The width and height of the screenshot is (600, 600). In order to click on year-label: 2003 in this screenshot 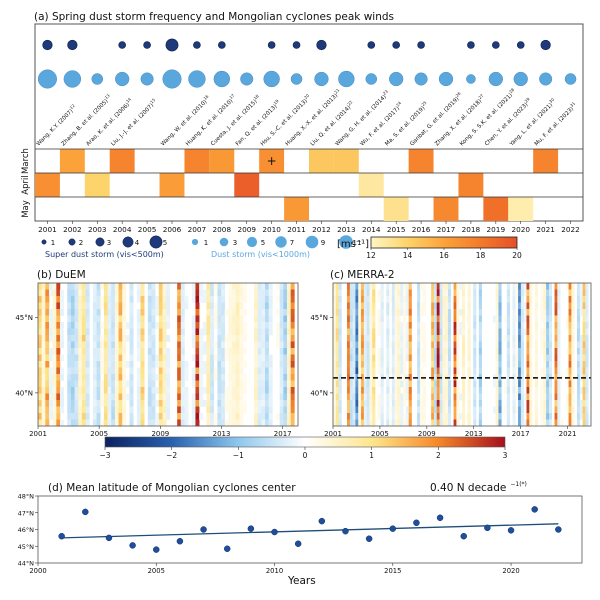, I will do `click(97, 229)`.